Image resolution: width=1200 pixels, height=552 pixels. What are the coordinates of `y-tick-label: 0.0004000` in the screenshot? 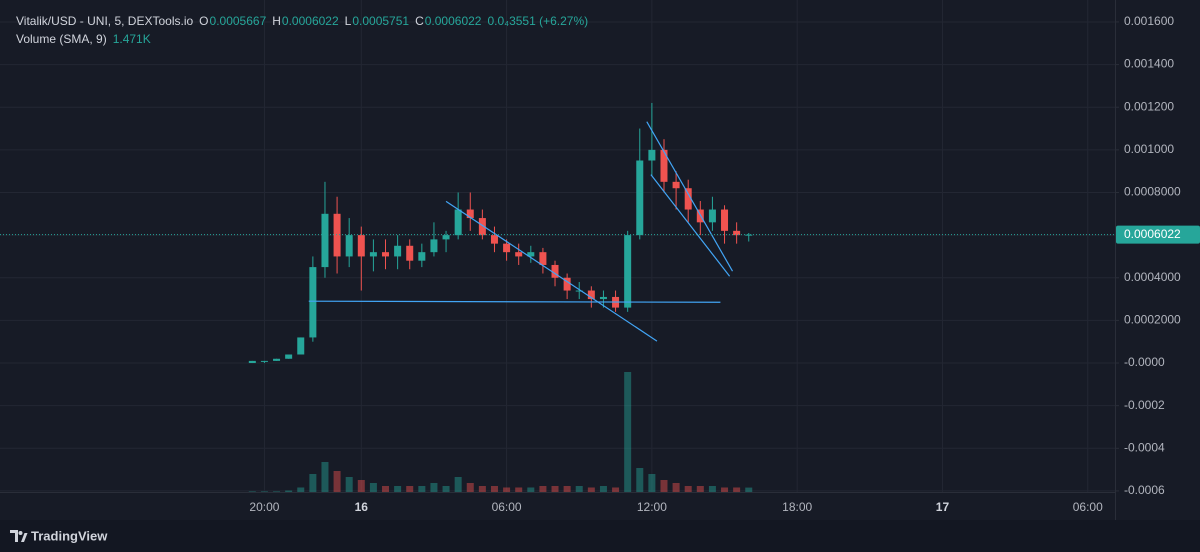 It's located at (1152, 277).